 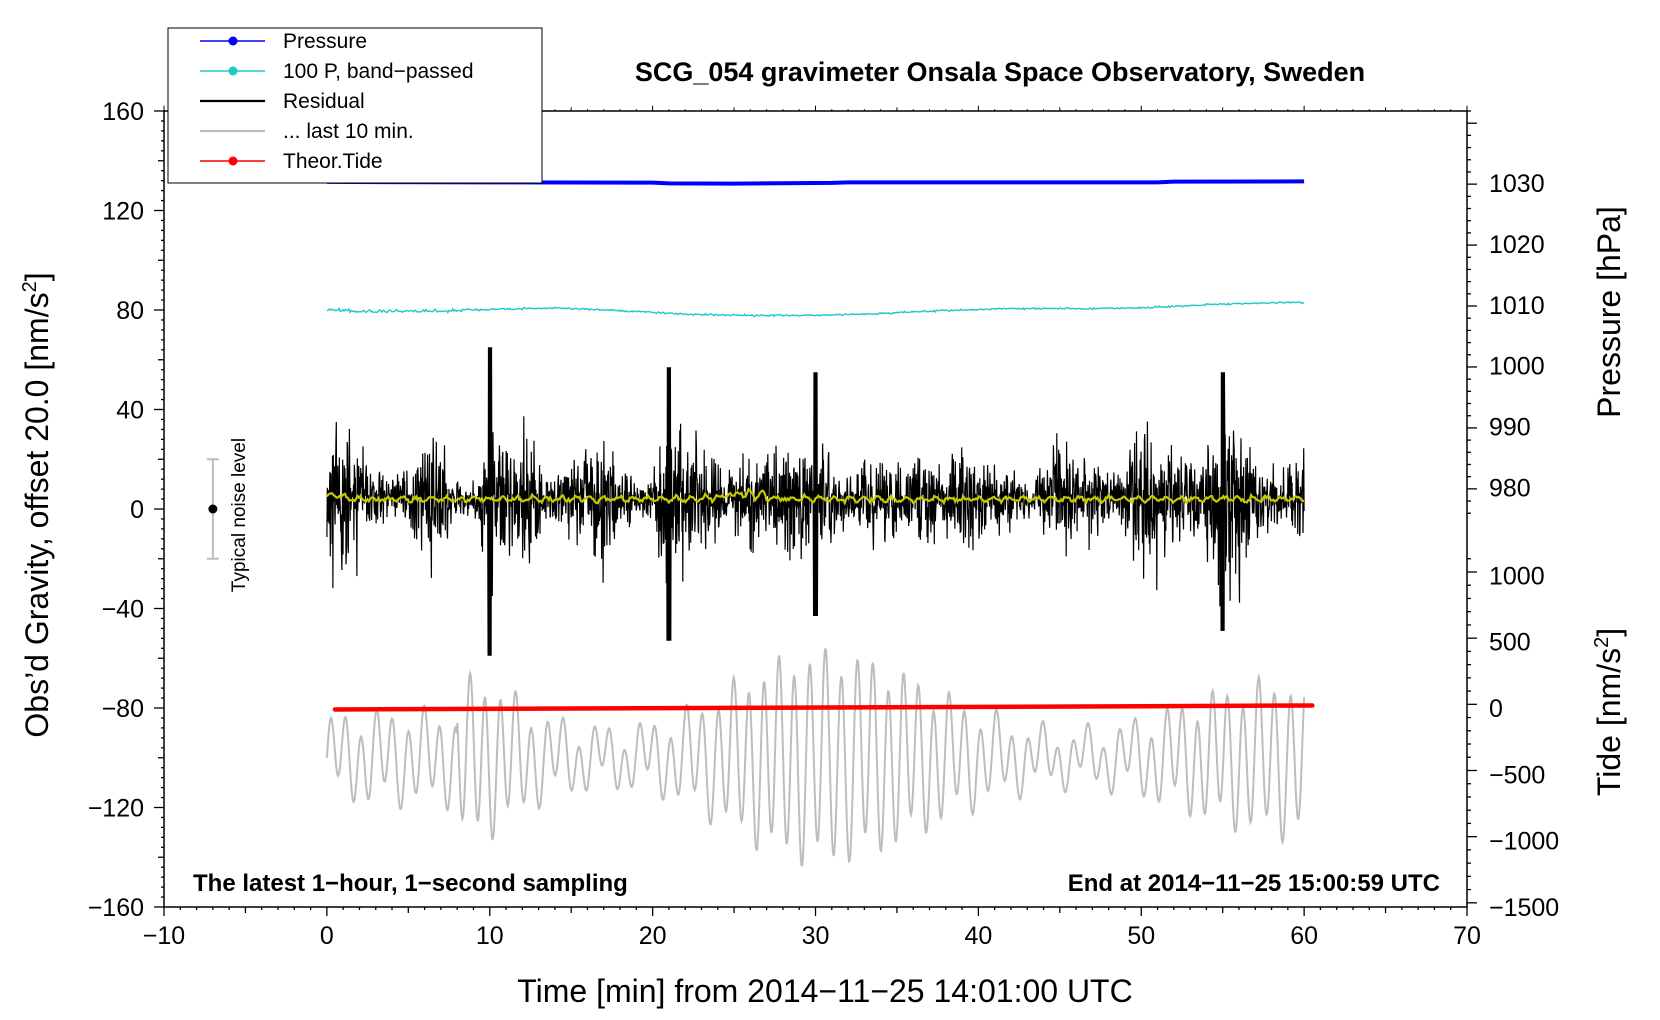 I want to click on tide-tick-label: 1000, so click(x=1517, y=576).